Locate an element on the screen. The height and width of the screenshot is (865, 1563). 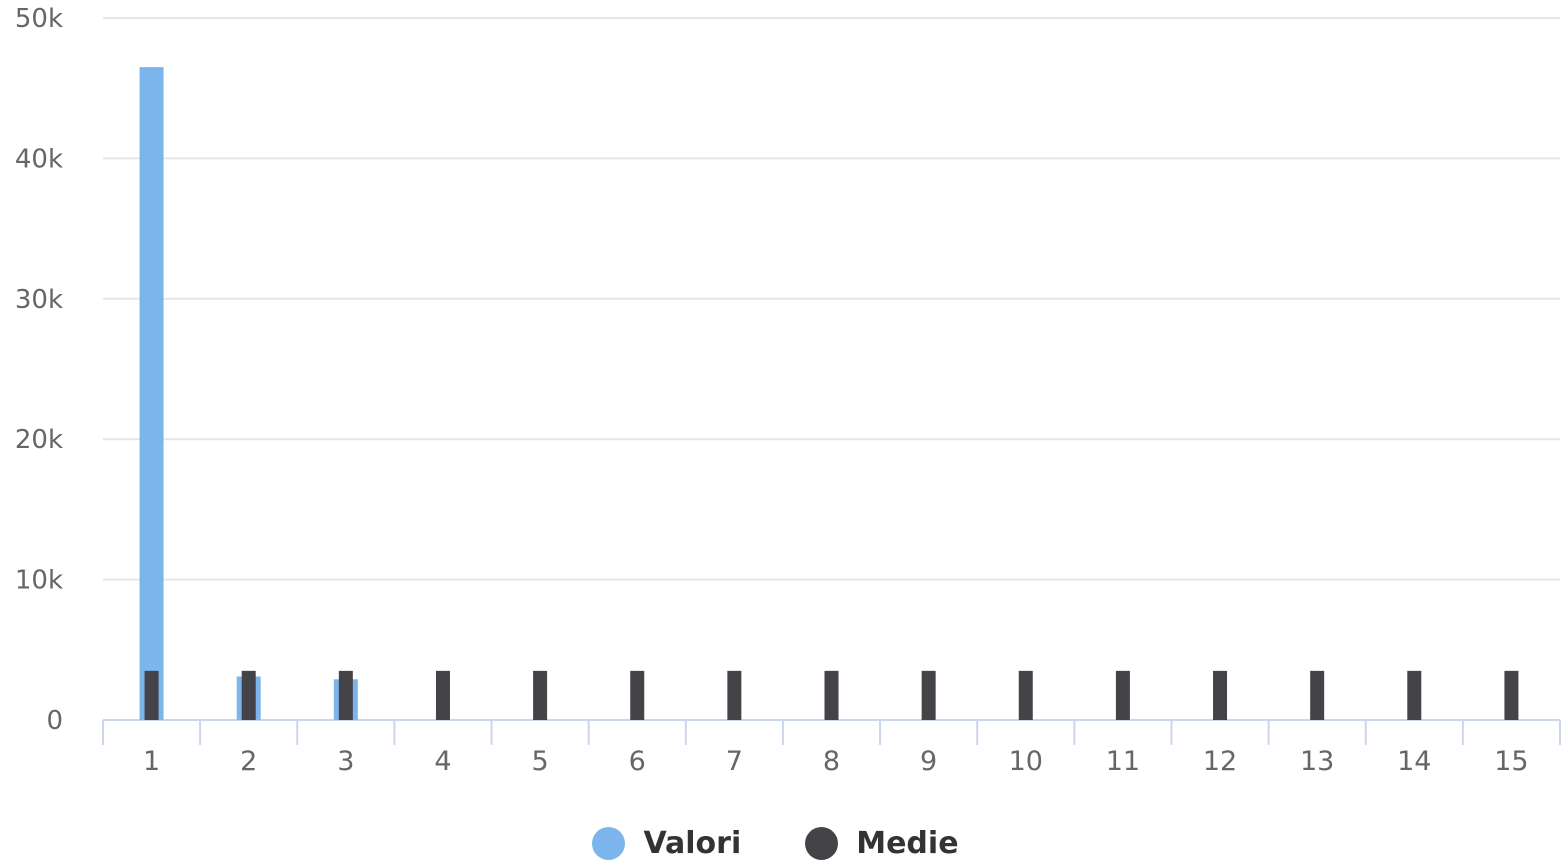
x-tick-label: 1 is located at coordinates (151, 761).